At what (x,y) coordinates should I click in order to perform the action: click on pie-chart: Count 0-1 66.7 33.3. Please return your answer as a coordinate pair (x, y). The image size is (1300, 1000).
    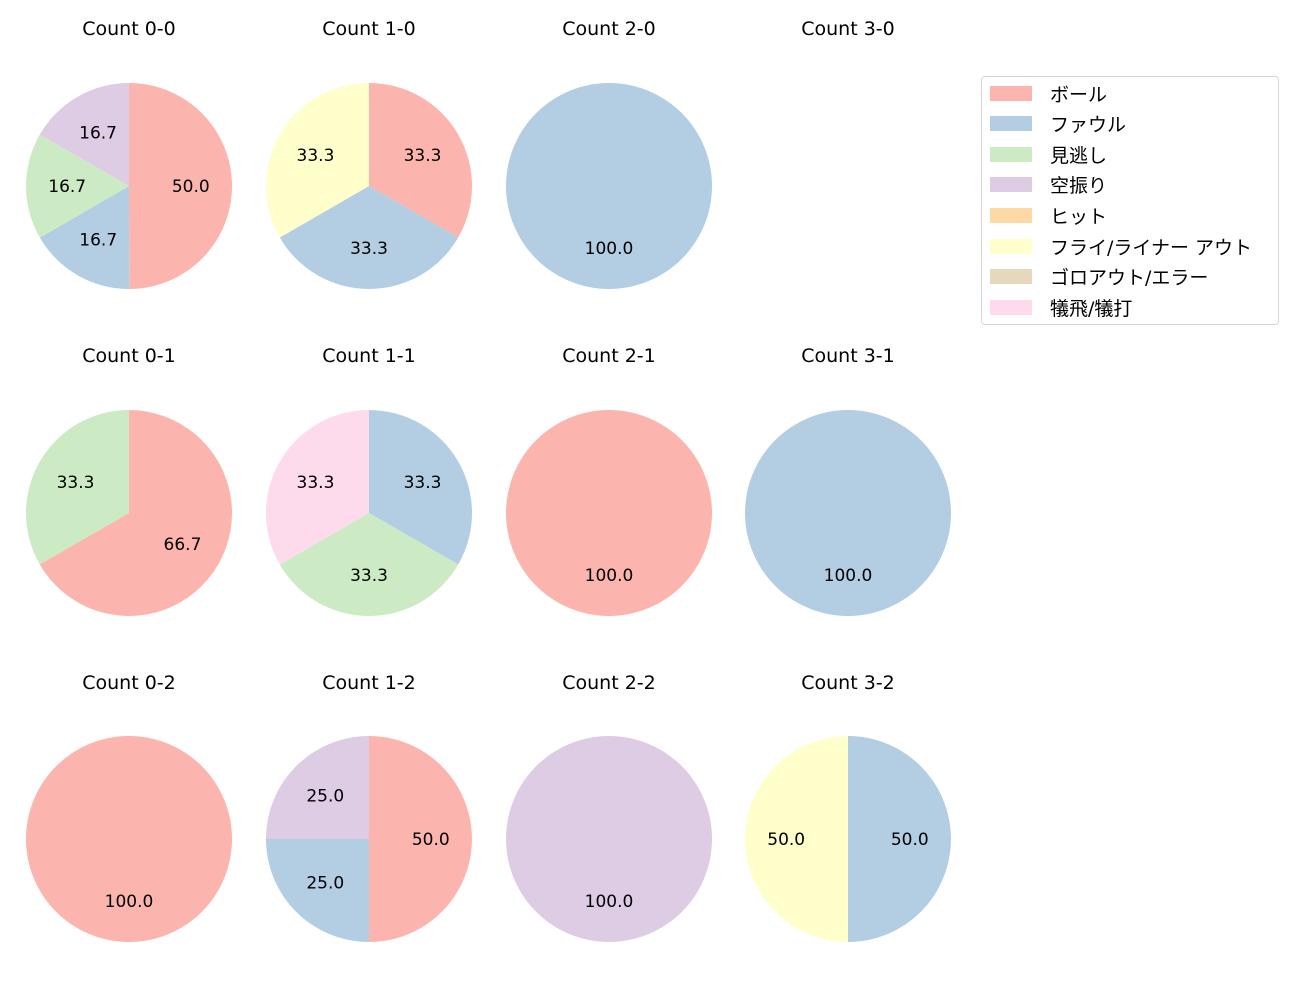
    Looking at the image, I should click on (129, 480).